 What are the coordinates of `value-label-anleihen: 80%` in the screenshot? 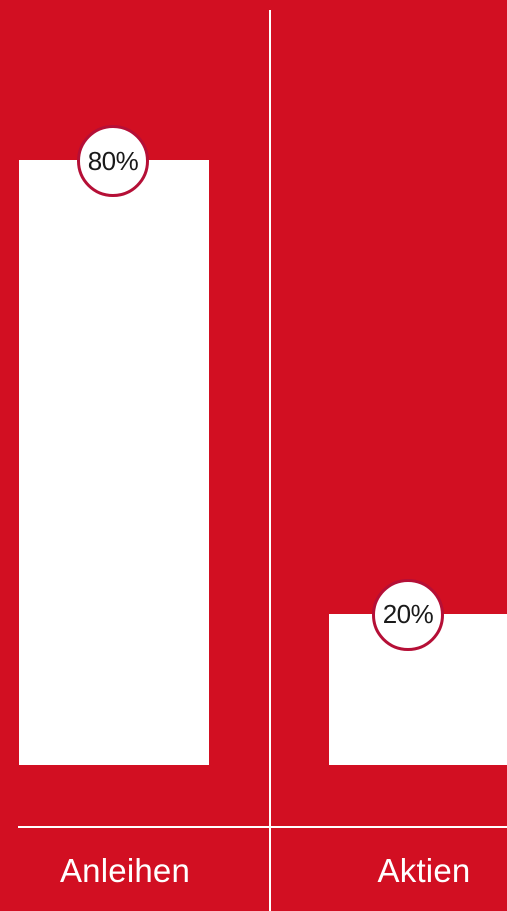 It's located at (113, 161).